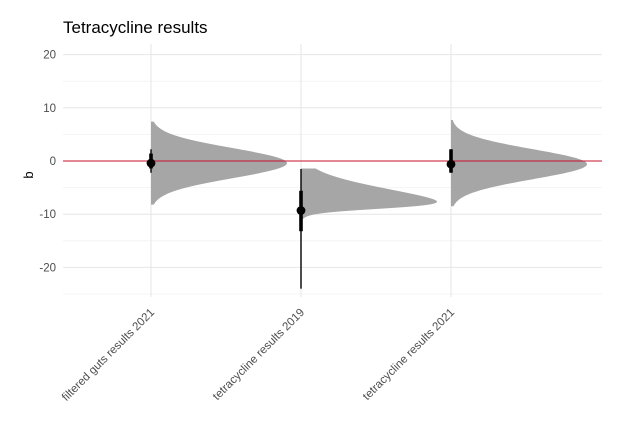 The image size is (620, 436). Describe the element at coordinates (49, 109) in the screenshot. I see `y-tick-label: 10` at that location.